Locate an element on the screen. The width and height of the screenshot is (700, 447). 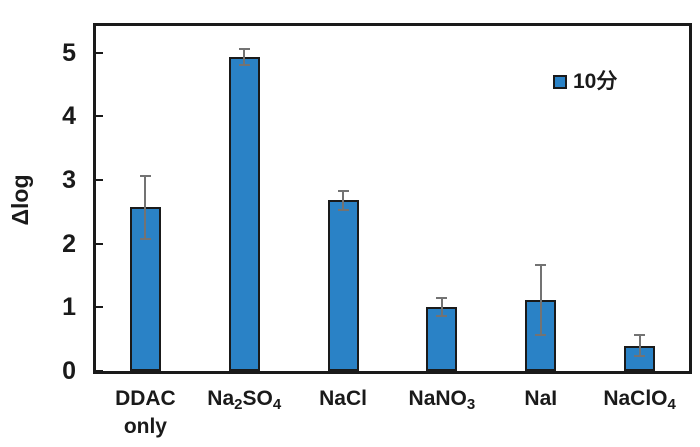
x-axis-label-nacl: NaCl is located at coordinates (343, 398).